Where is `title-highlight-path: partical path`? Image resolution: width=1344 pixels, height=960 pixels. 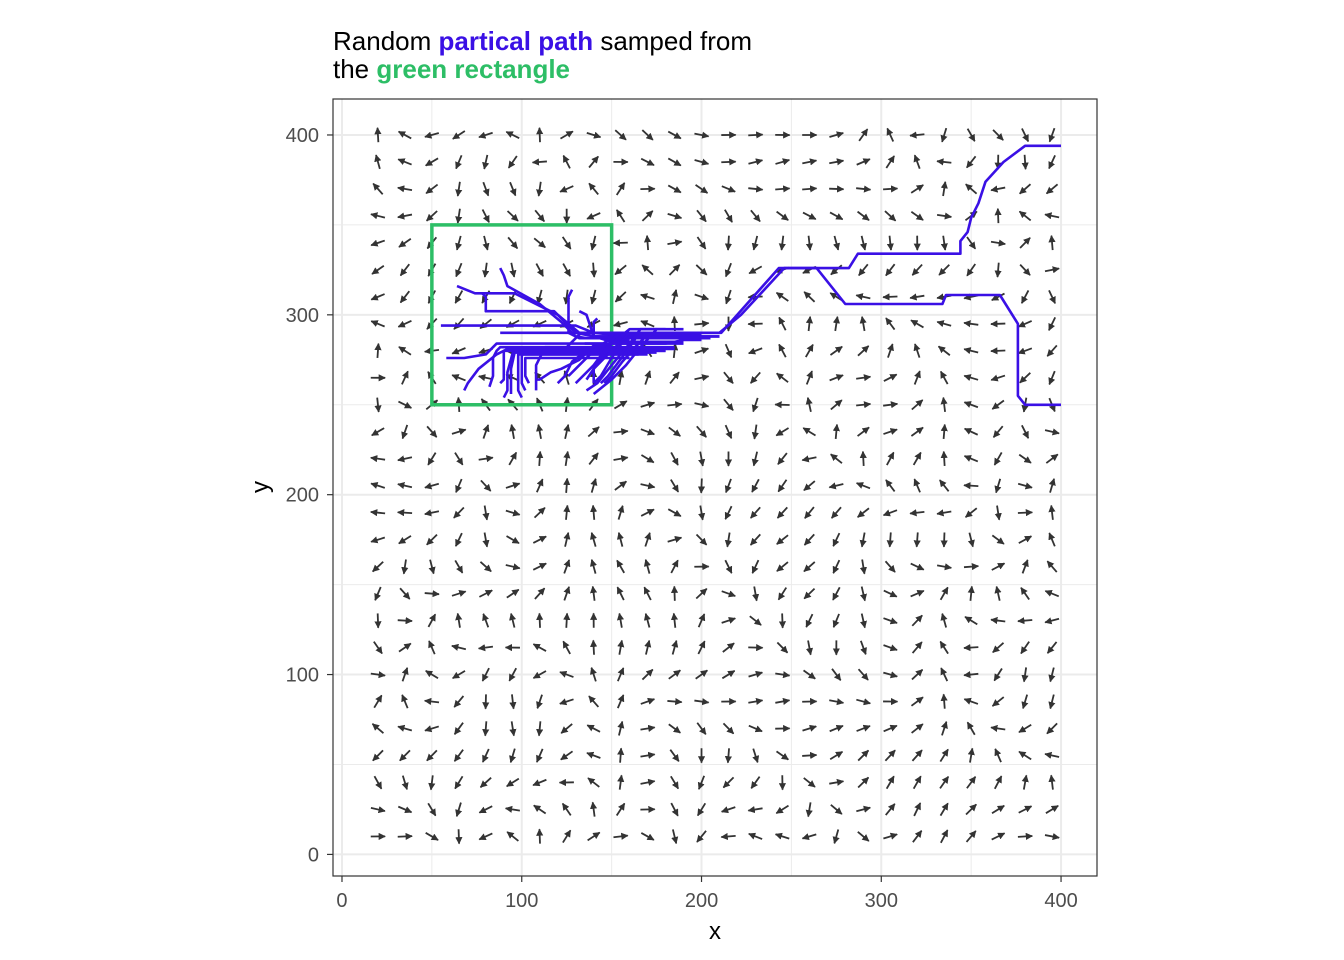 title-highlight-path: partical path is located at coordinates (516, 41).